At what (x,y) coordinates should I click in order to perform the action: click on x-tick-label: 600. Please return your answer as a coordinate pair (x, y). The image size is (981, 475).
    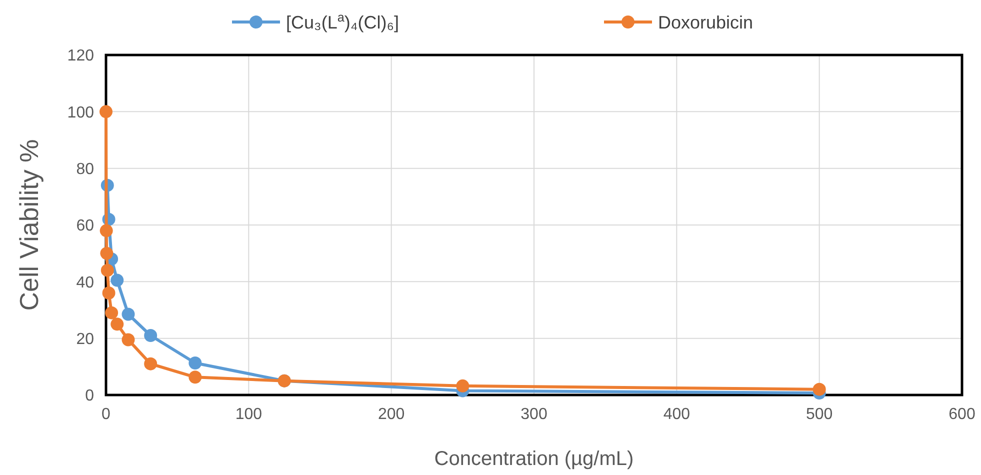
    Looking at the image, I should click on (962, 414).